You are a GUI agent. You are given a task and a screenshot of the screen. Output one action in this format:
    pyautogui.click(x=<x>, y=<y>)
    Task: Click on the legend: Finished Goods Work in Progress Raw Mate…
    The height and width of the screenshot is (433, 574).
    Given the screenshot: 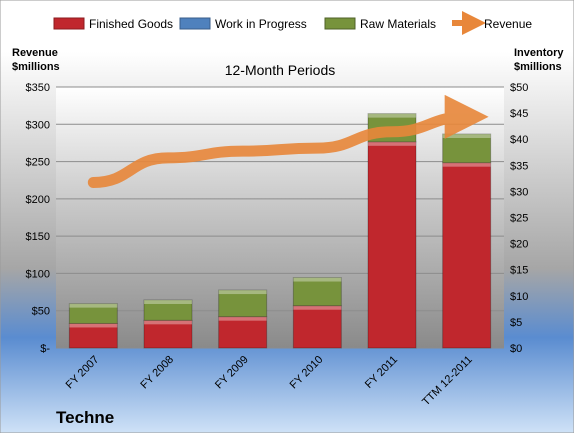 What is the action you would take?
    pyautogui.click(x=292, y=23)
    